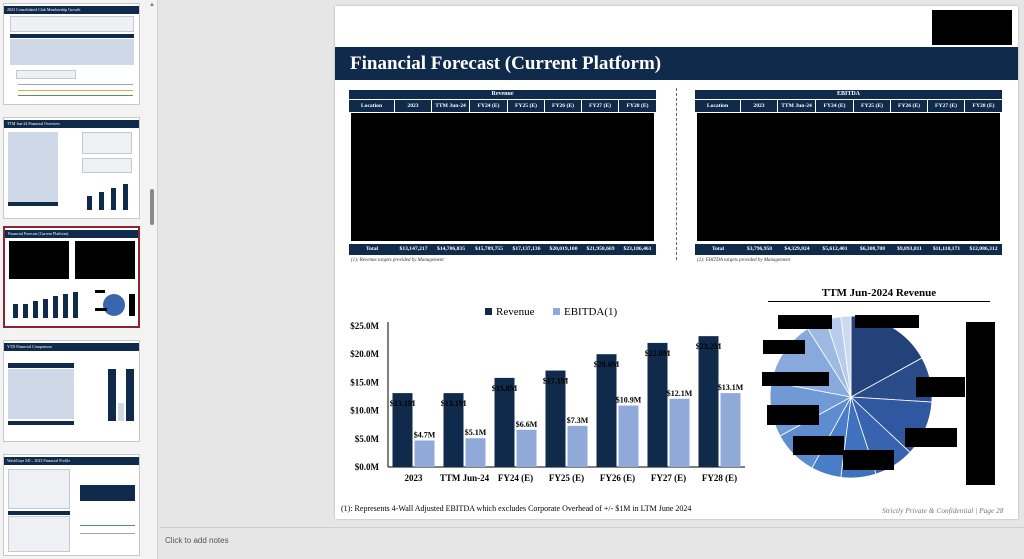 This screenshot has height=559, width=1024. Describe the element at coordinates (71, 234) in the screenshot. I see `thumbnail-title: Financial Forecast (Current Platform)` at that location.